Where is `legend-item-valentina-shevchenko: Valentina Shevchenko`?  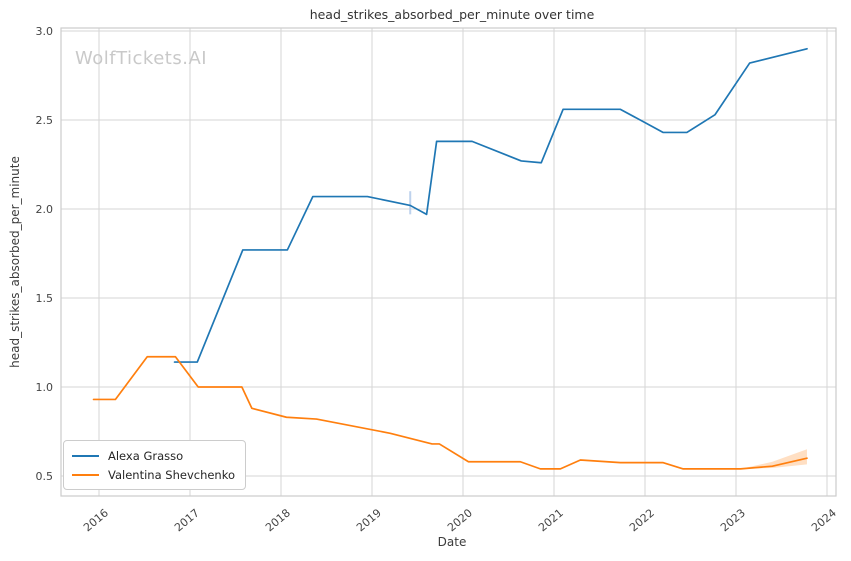 legend-item-valentina-shevchenko: Valentina Shevchenko is located at coordinates (153, 474).